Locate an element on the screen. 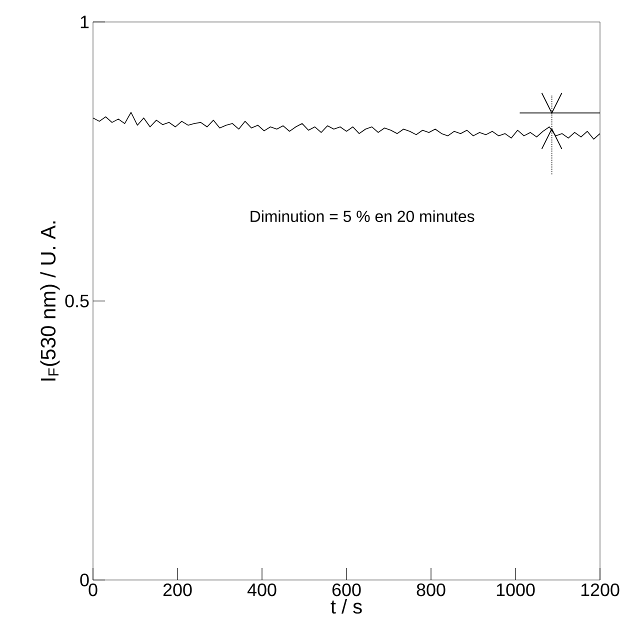 Image resolution: width=630 pixels, height=617 pixels. x-tick-label: 1000 is located at coordinates (515, 590).